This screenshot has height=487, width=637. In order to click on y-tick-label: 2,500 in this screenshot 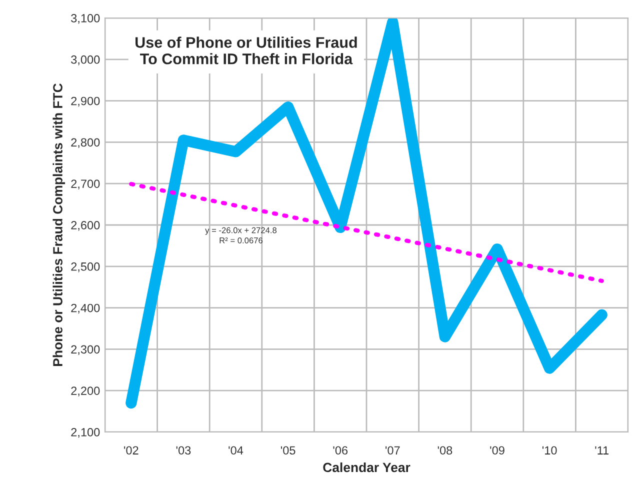, I will do `click(85, 267)`.